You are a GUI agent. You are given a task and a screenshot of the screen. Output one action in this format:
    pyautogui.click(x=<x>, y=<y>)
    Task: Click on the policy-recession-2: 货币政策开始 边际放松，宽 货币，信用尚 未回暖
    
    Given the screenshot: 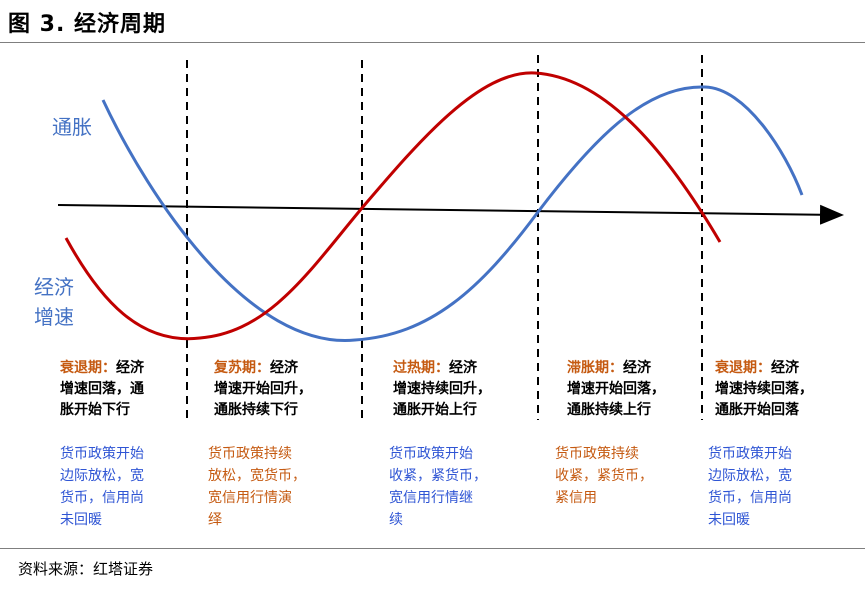 What is the action you would take?
    pyautogui.click(x=750, y=487)
    